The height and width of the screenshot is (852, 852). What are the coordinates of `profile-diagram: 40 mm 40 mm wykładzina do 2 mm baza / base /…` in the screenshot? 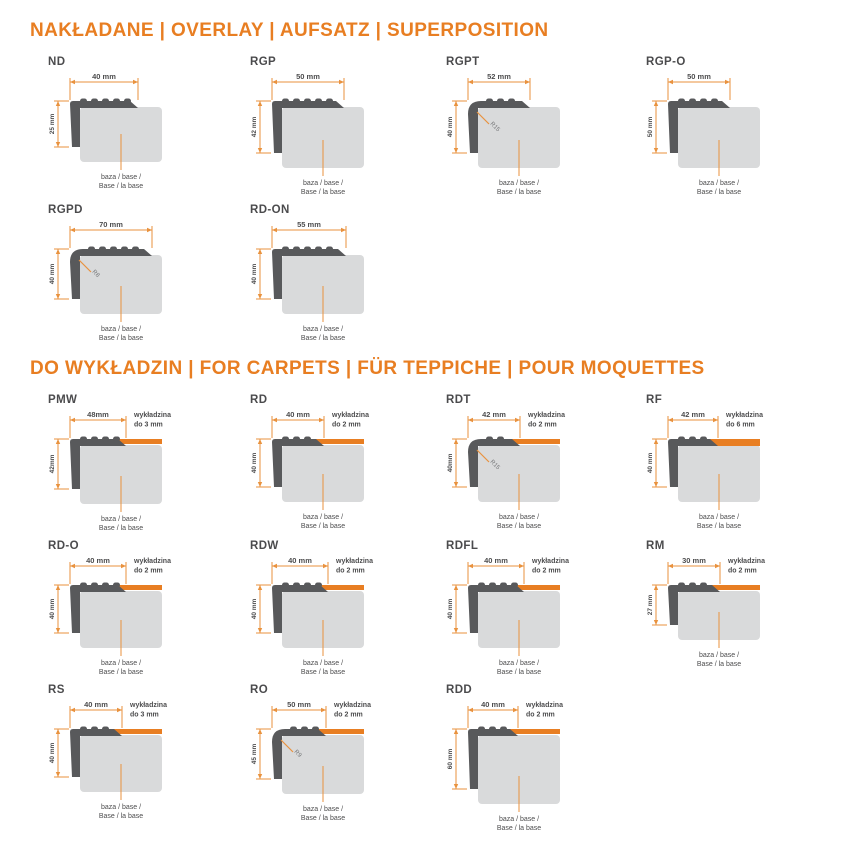 It's located at (312, 616).